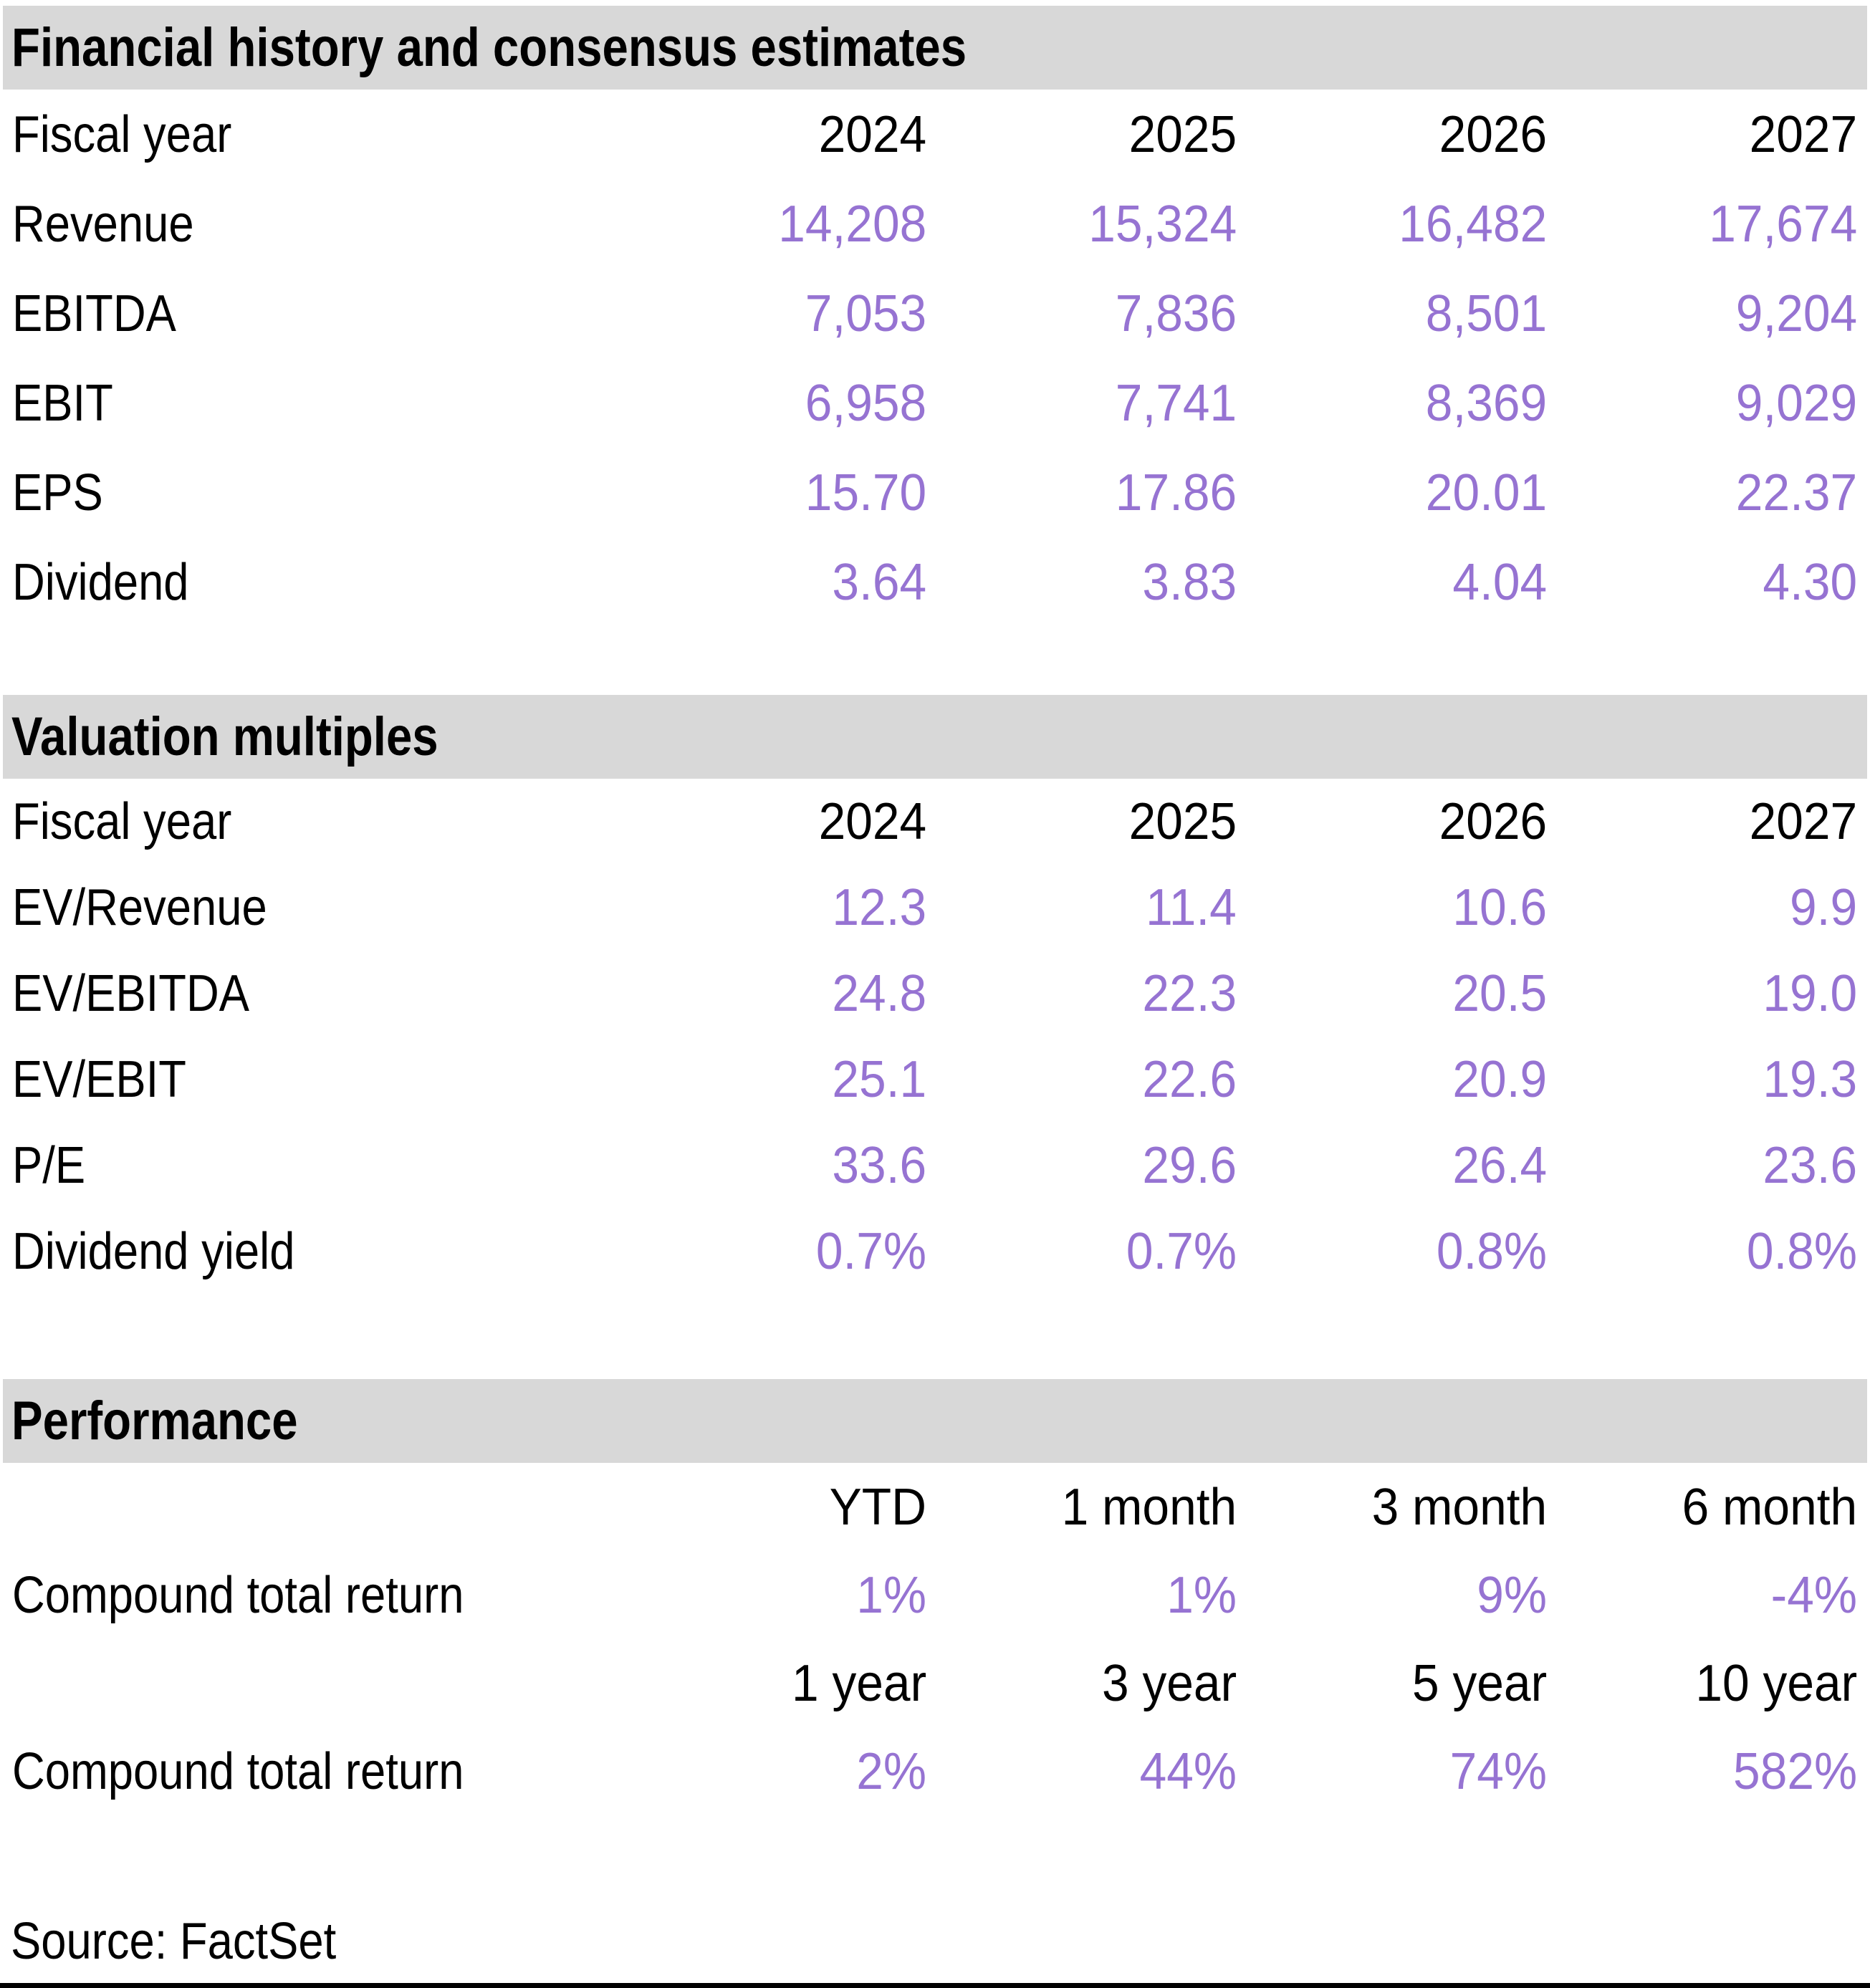  I want to click on cell-value: 11.4, so click(1191, 907).